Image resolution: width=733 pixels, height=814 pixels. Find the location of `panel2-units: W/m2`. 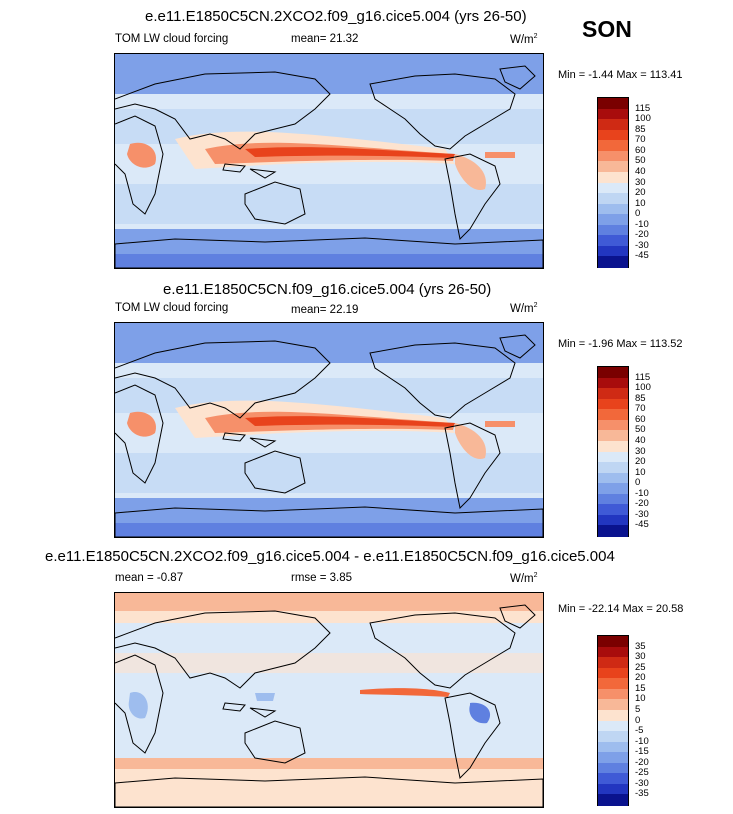

panel2-units: W/m2 is located at coordinates (524, 308).